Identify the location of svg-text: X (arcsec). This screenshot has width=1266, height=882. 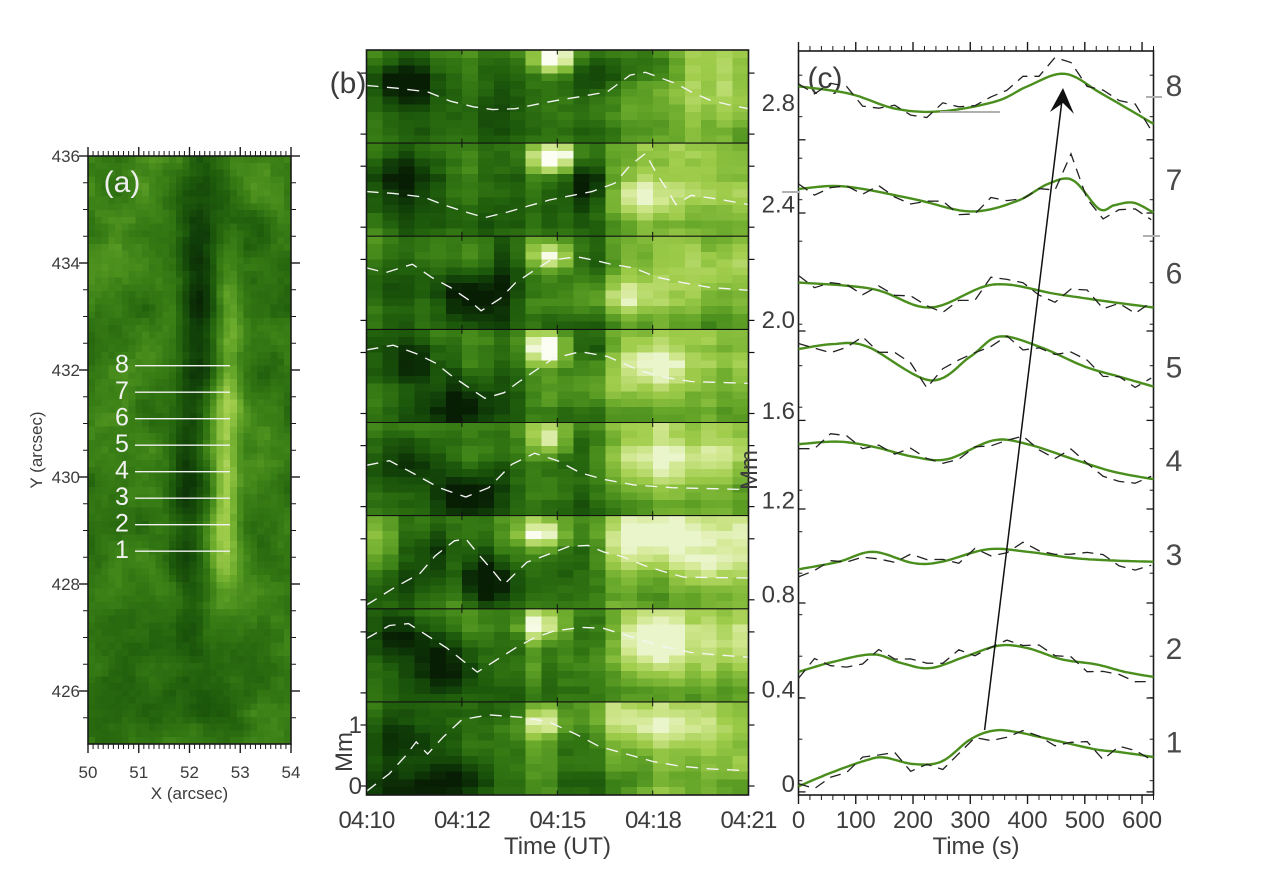
(189, 793).